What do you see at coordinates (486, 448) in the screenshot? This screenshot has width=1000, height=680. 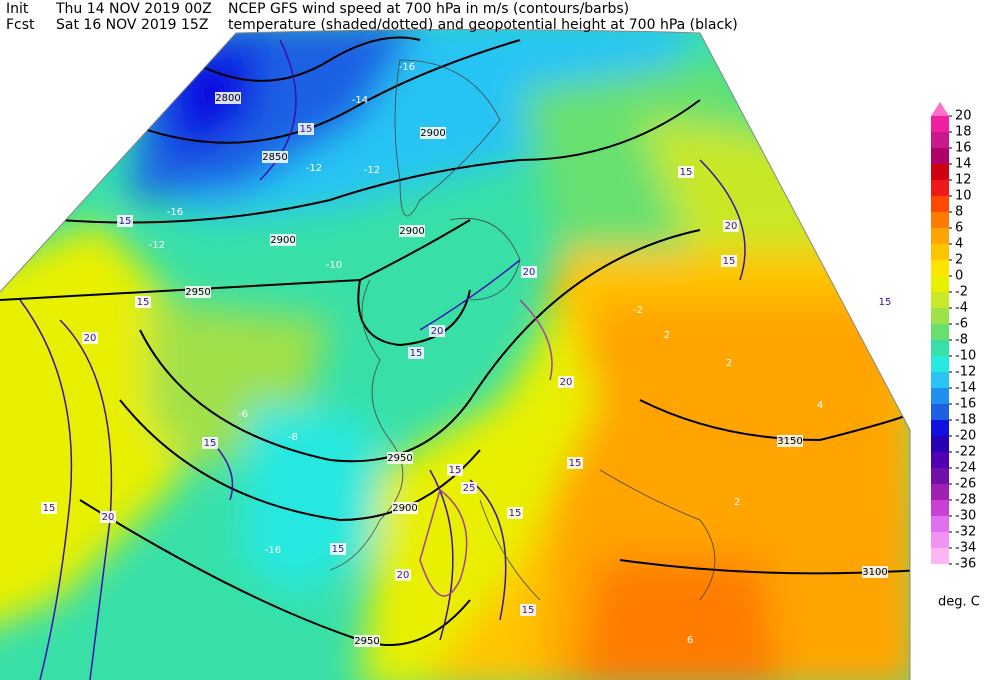 I see `wind-contours-strong` at bounding box center [486, 448].